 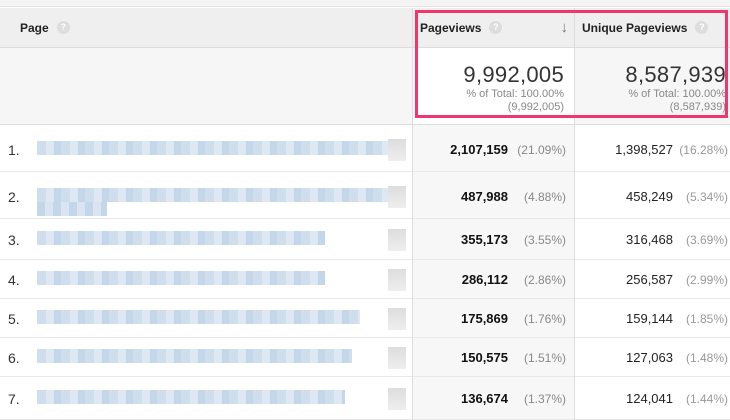 What do you see at coordinates (14, 197) in the screenshot?
I see `row-number: 2.` at bounding box center [14, 197].